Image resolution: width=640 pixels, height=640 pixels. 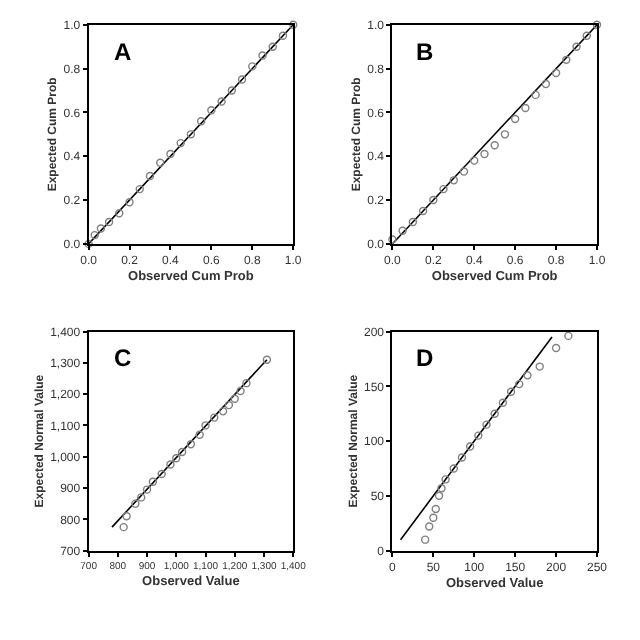 I want to click on annotation: B, so click(x=425, y=52).